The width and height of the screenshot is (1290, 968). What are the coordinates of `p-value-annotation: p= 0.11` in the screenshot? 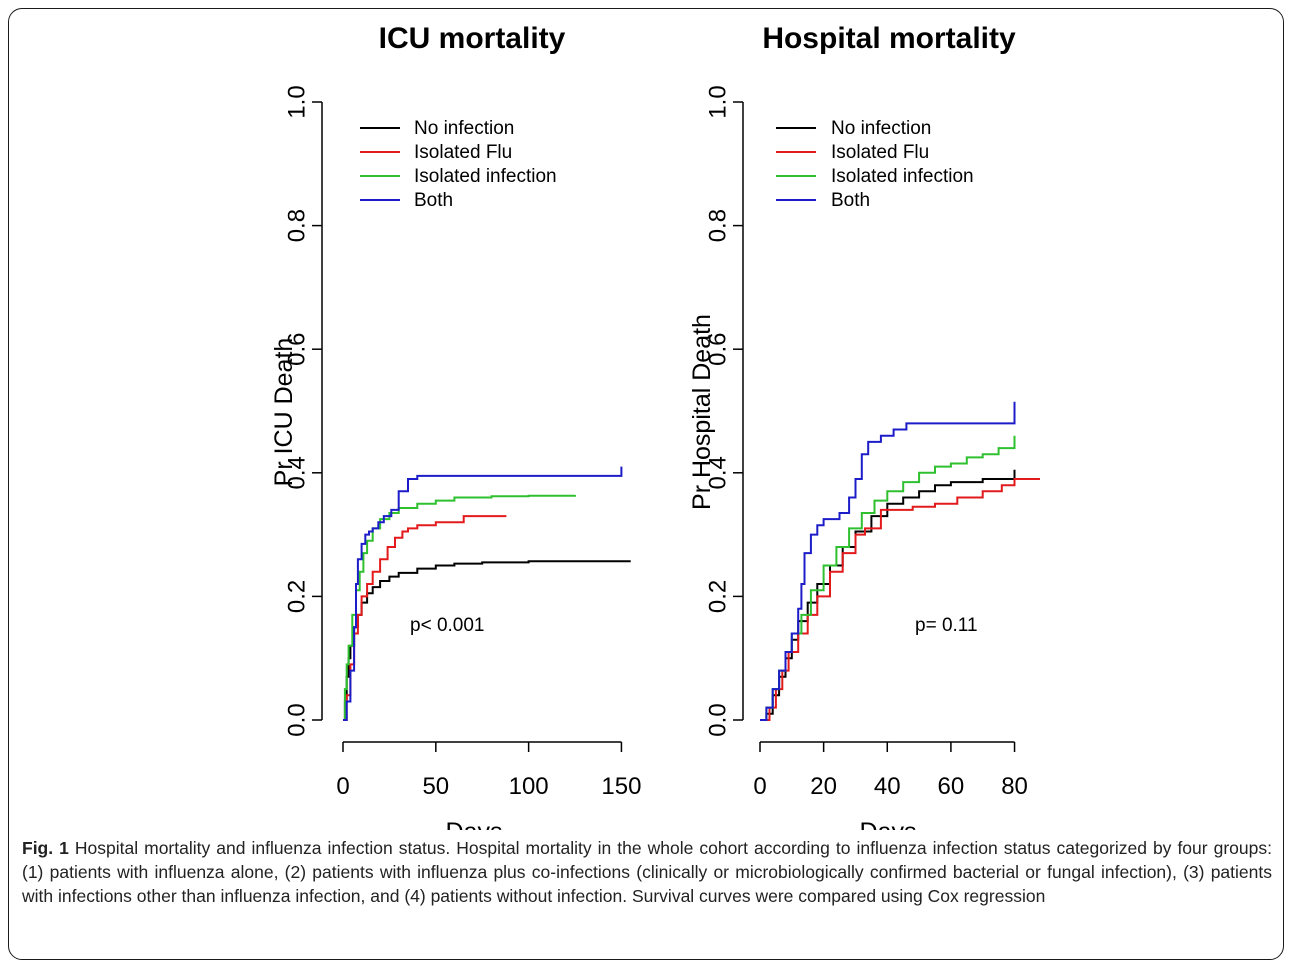 It's located at (946, 625).